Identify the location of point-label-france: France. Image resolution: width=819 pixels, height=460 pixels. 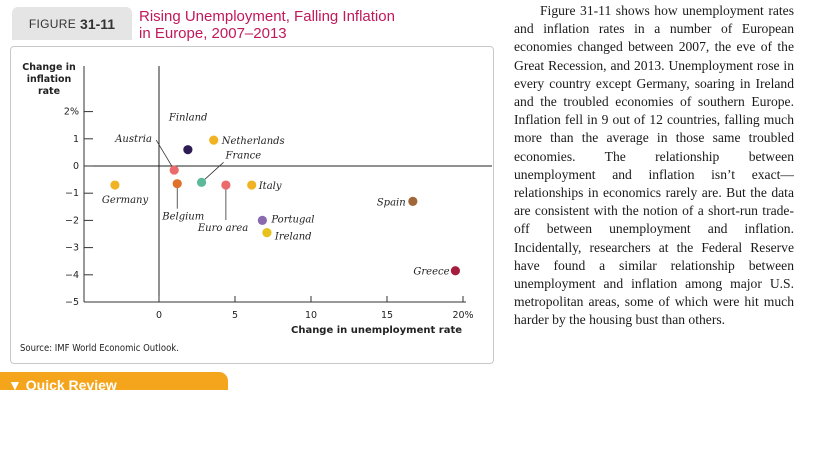
(243, 155).